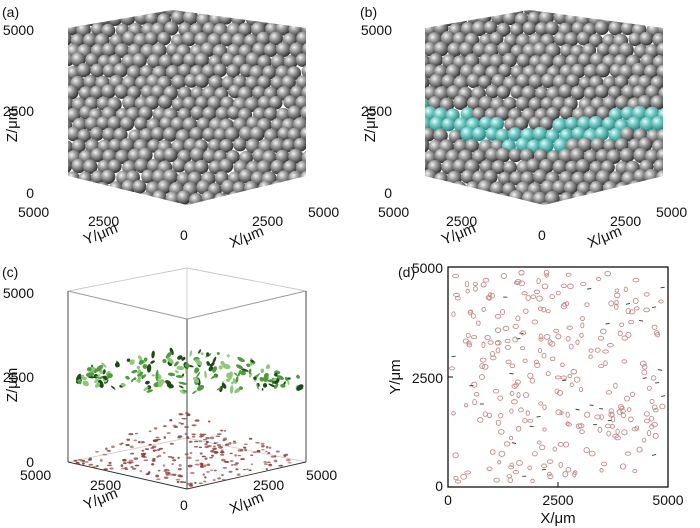  I want to click on panel-d-y-tick-0: 0, so click(439, 486).